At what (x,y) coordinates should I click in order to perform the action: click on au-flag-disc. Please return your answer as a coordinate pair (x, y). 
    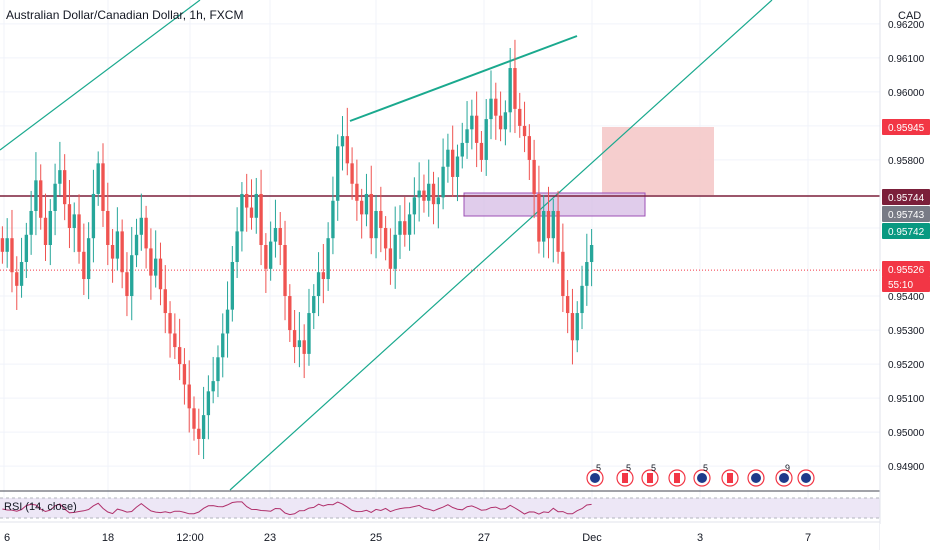
    Looking at the image, I should click on (702, 478).